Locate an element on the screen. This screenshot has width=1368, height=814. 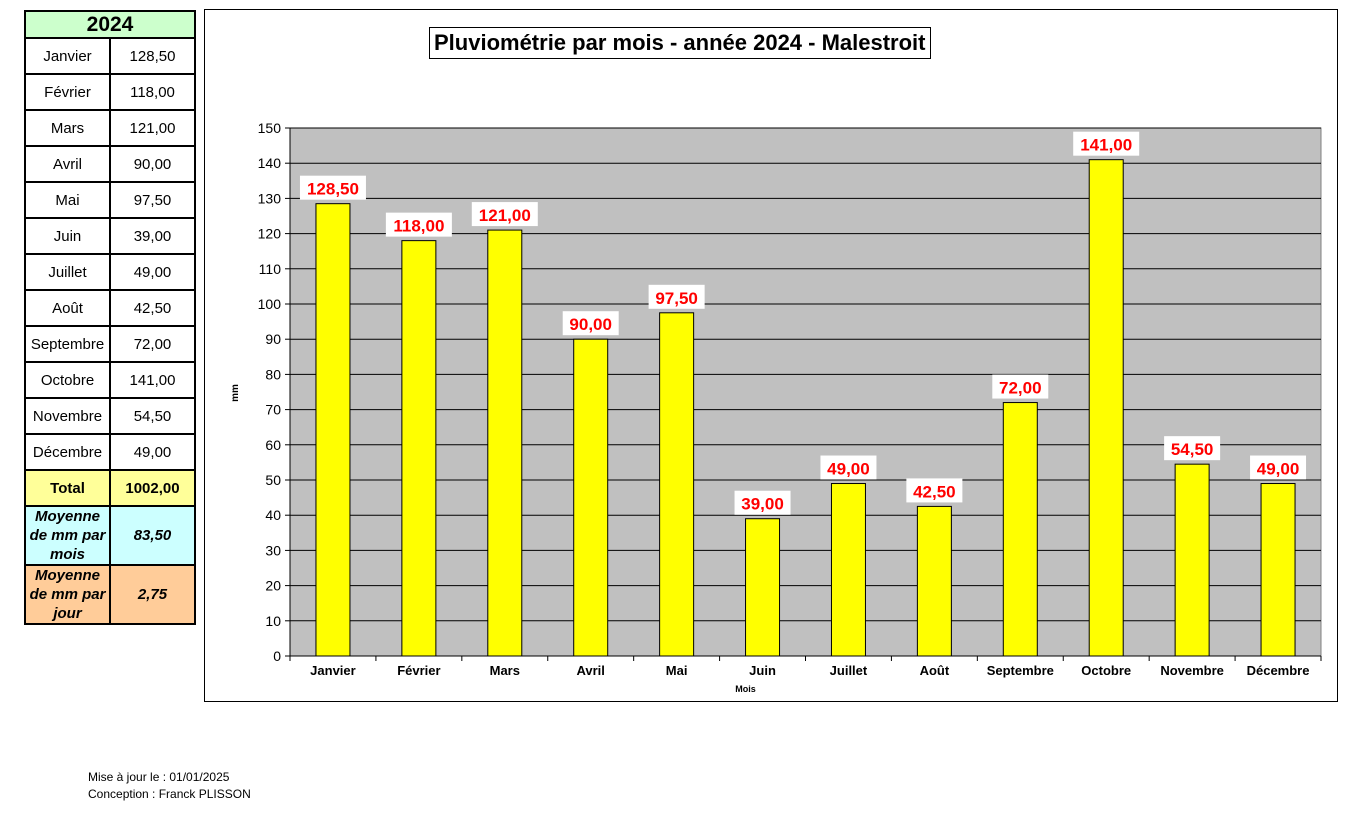
y-tick-label: 100 is located at coordinates (270, 304).